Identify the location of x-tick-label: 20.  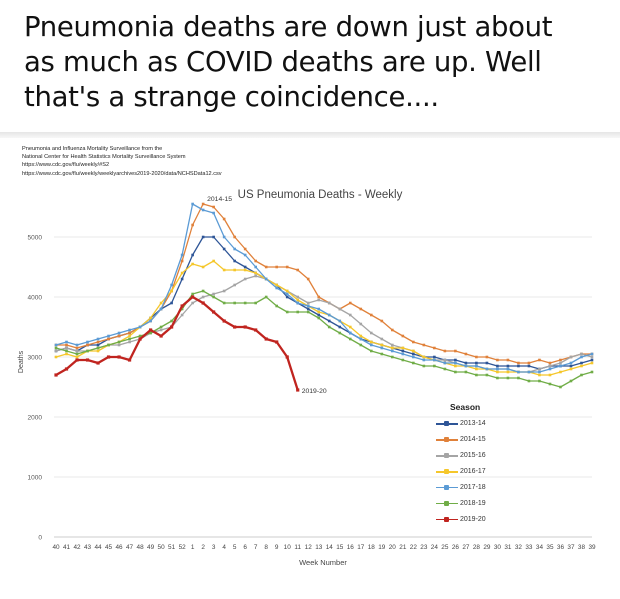
(393, 547).